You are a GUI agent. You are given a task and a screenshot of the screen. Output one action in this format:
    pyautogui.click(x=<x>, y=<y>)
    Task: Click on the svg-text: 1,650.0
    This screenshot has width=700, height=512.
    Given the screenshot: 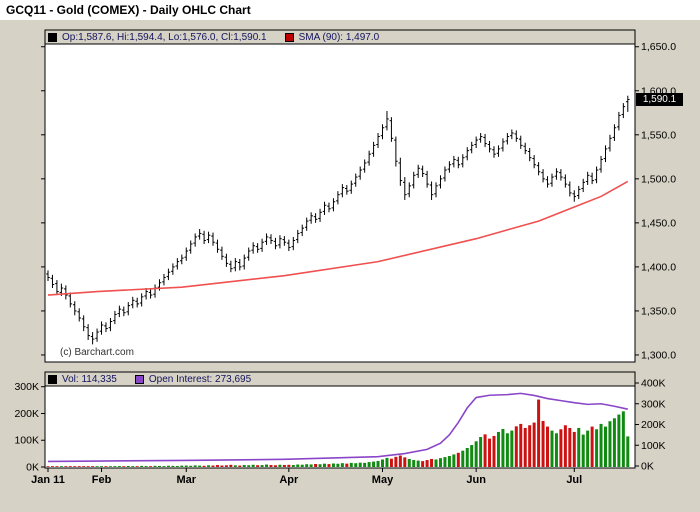 What is the action you would take?
    pyautogui.click(x=658, y=47)
    